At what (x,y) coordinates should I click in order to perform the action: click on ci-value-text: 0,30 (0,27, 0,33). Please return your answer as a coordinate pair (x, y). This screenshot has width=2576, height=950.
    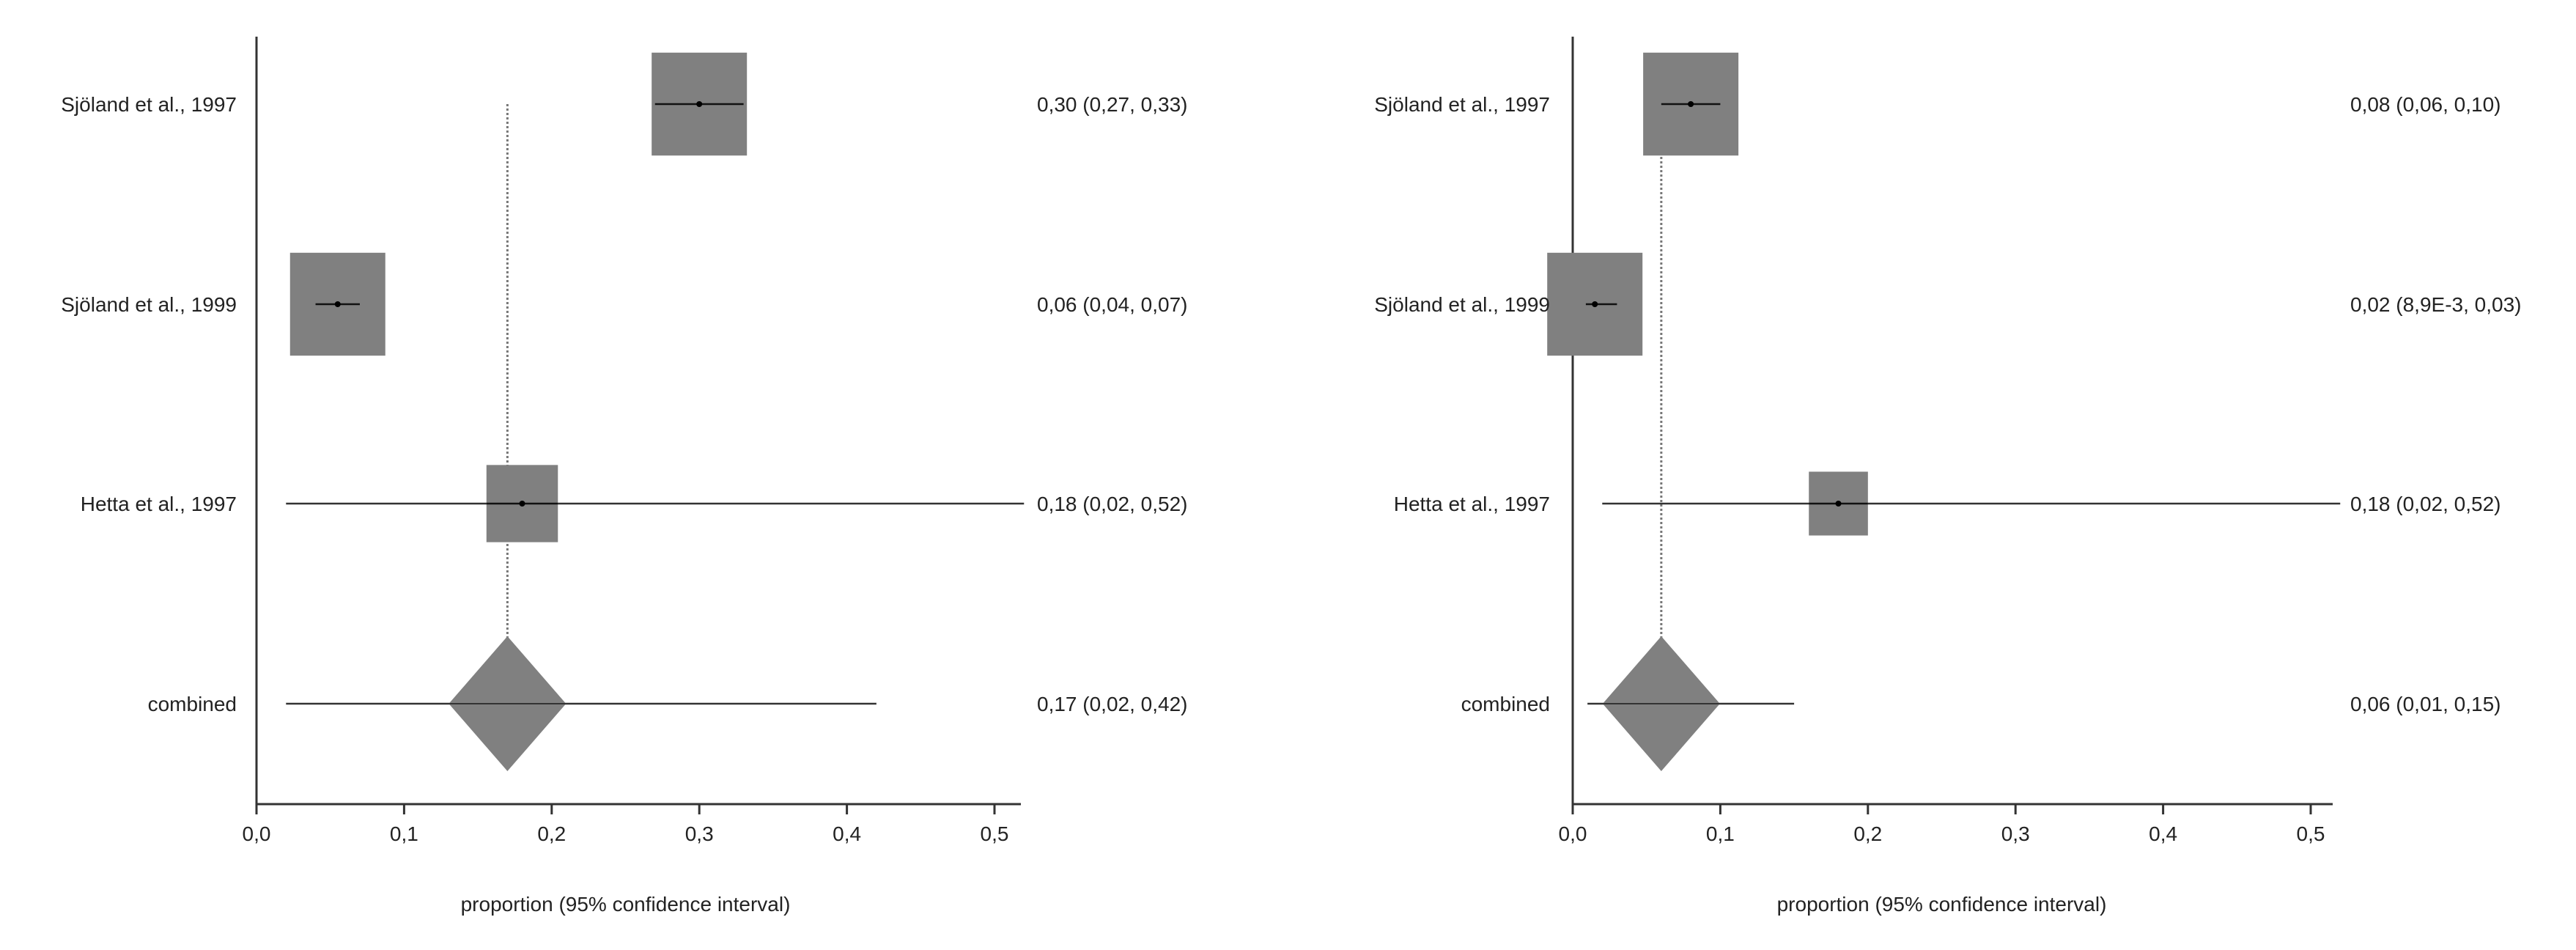
    Looking at the image, I should click on (1112, 104).